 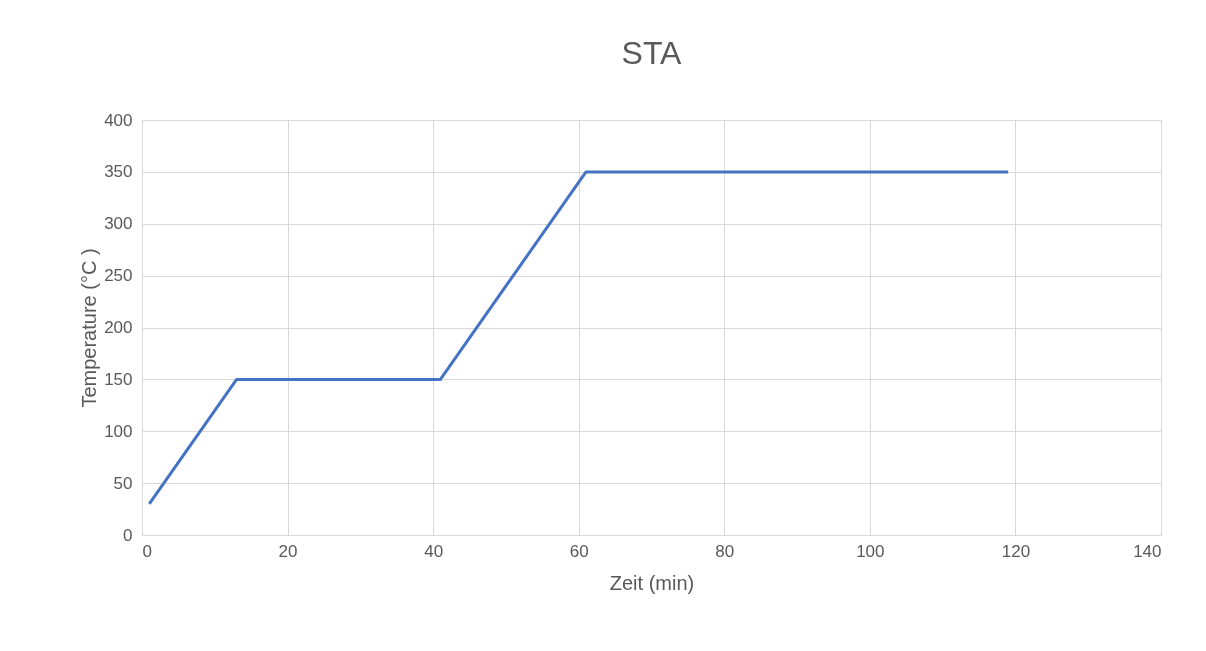 I want to click on y-tick-label: 250, so click(x=118, y=276).